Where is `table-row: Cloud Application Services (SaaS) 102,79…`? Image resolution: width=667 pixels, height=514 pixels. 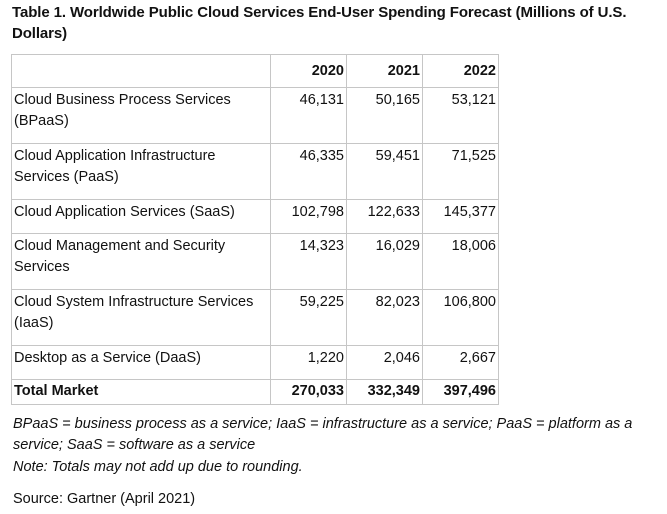
table-row: Cloud Application Services (SaaS) 102,79… is located at coordinates (255, 216).